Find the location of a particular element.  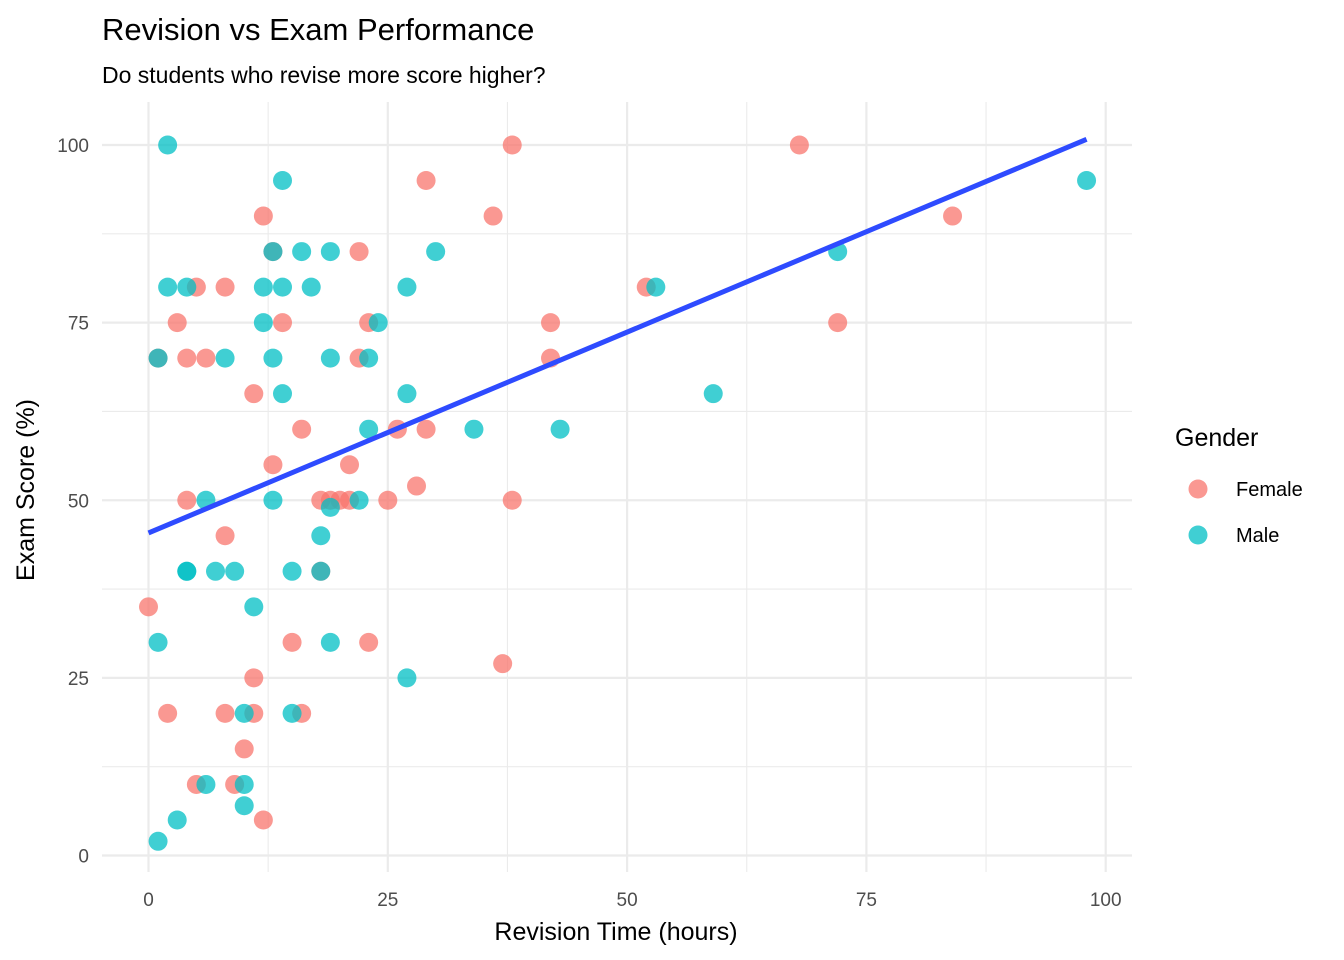

x-axis-title: Revision Time (hours) is located at coordinates (615, 932).